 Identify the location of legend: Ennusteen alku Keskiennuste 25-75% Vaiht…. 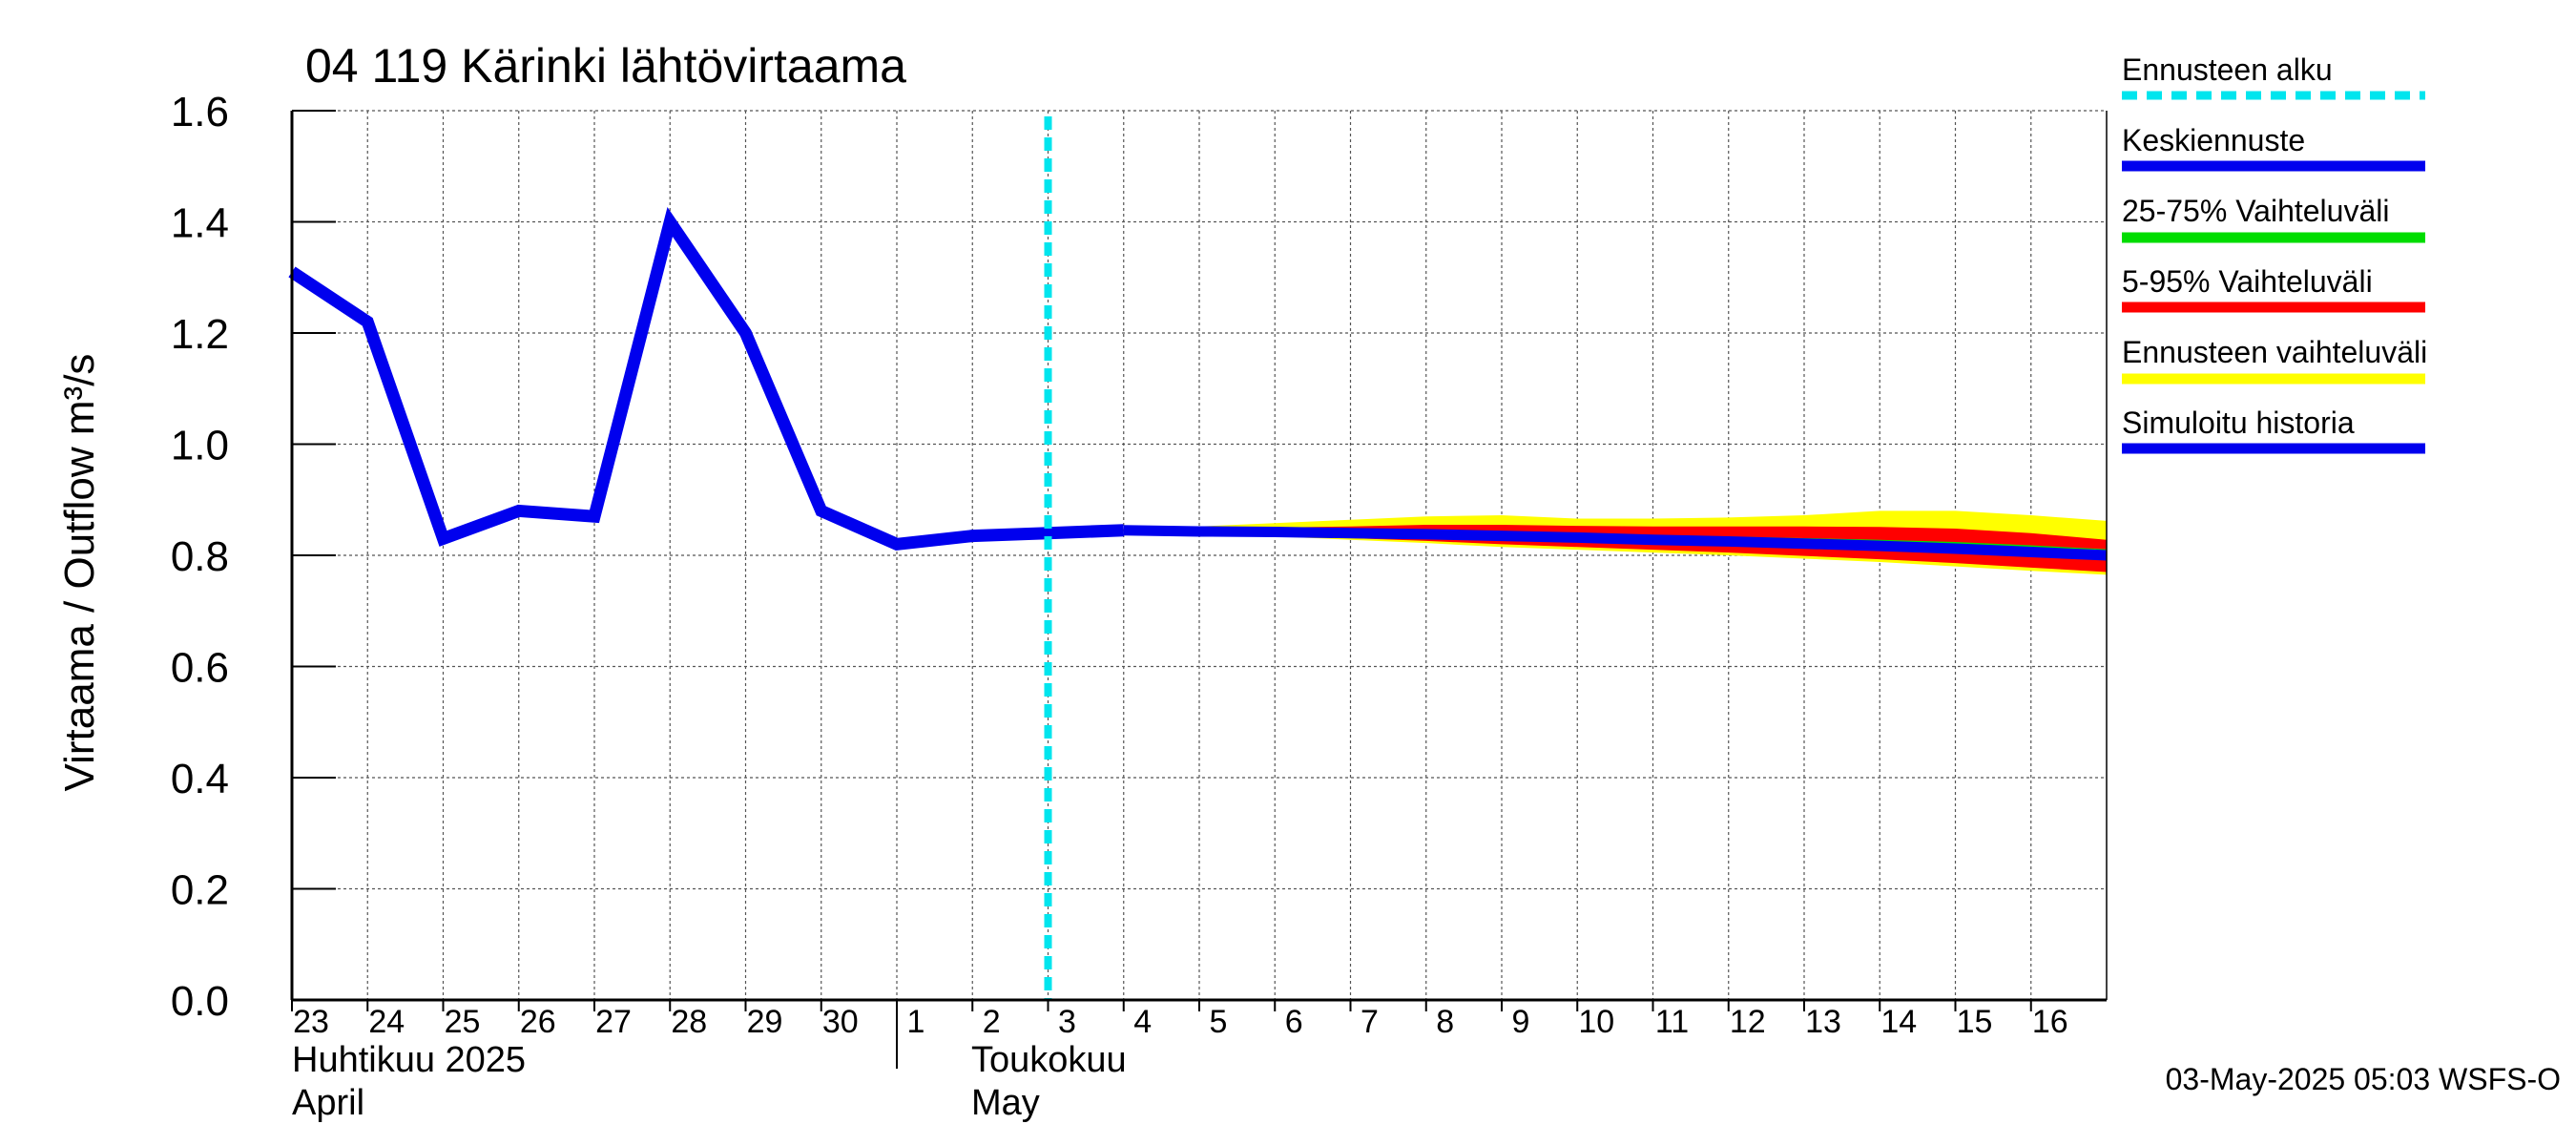
(2274, 253).